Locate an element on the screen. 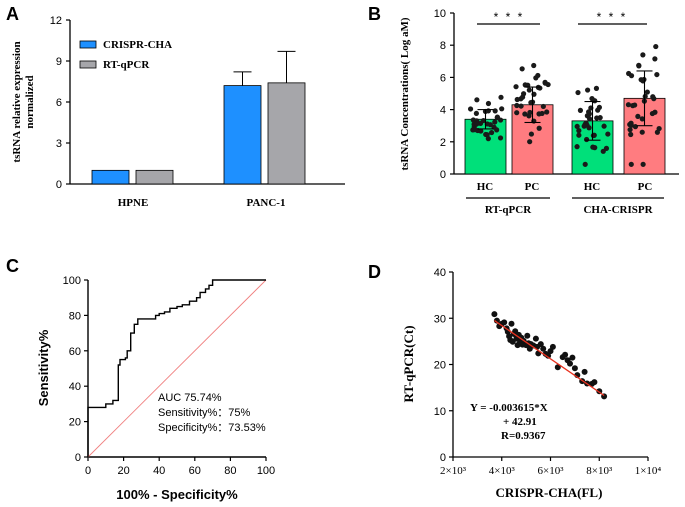 The width and height of the screenshot is (685, 507). panel-c-ytick-label-1: 20 is located at coordinates (75, 423).